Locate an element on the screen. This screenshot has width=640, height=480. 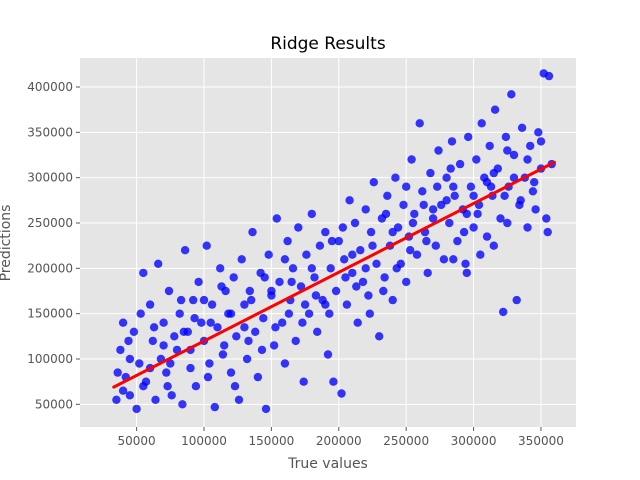
x-tick-label: 100000 is located at coordinates (204, 441).